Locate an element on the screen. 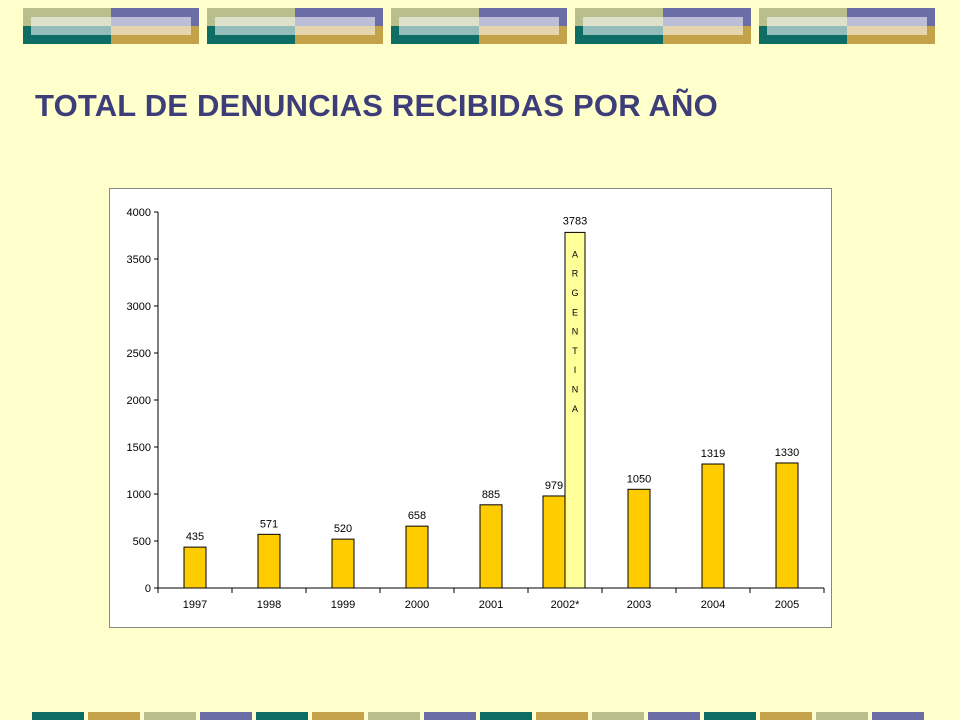  argentina-label-letter: G is located at coordinates (574, 293).